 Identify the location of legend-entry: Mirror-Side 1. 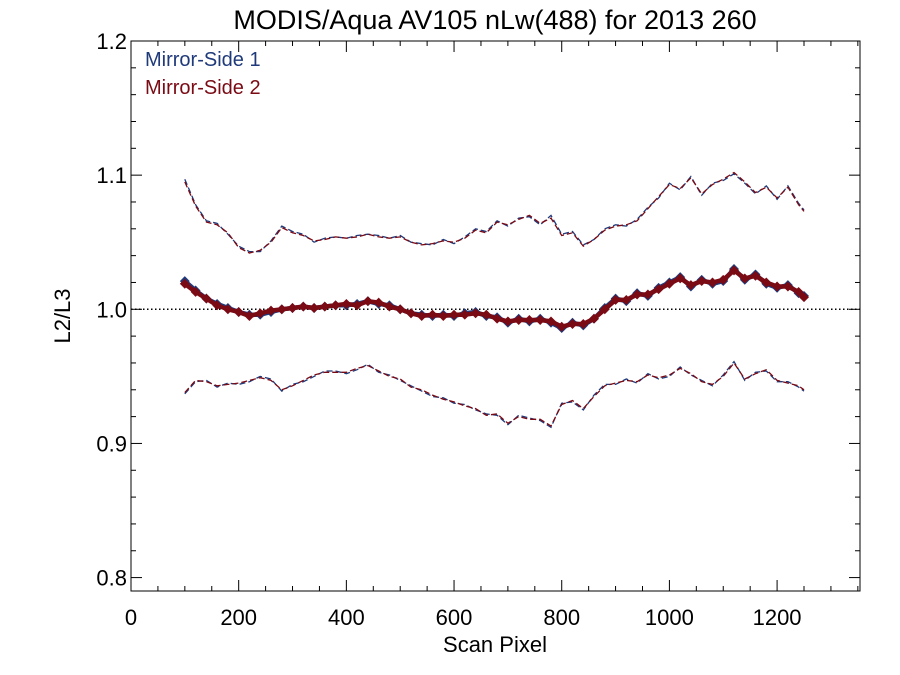
(203, 60).